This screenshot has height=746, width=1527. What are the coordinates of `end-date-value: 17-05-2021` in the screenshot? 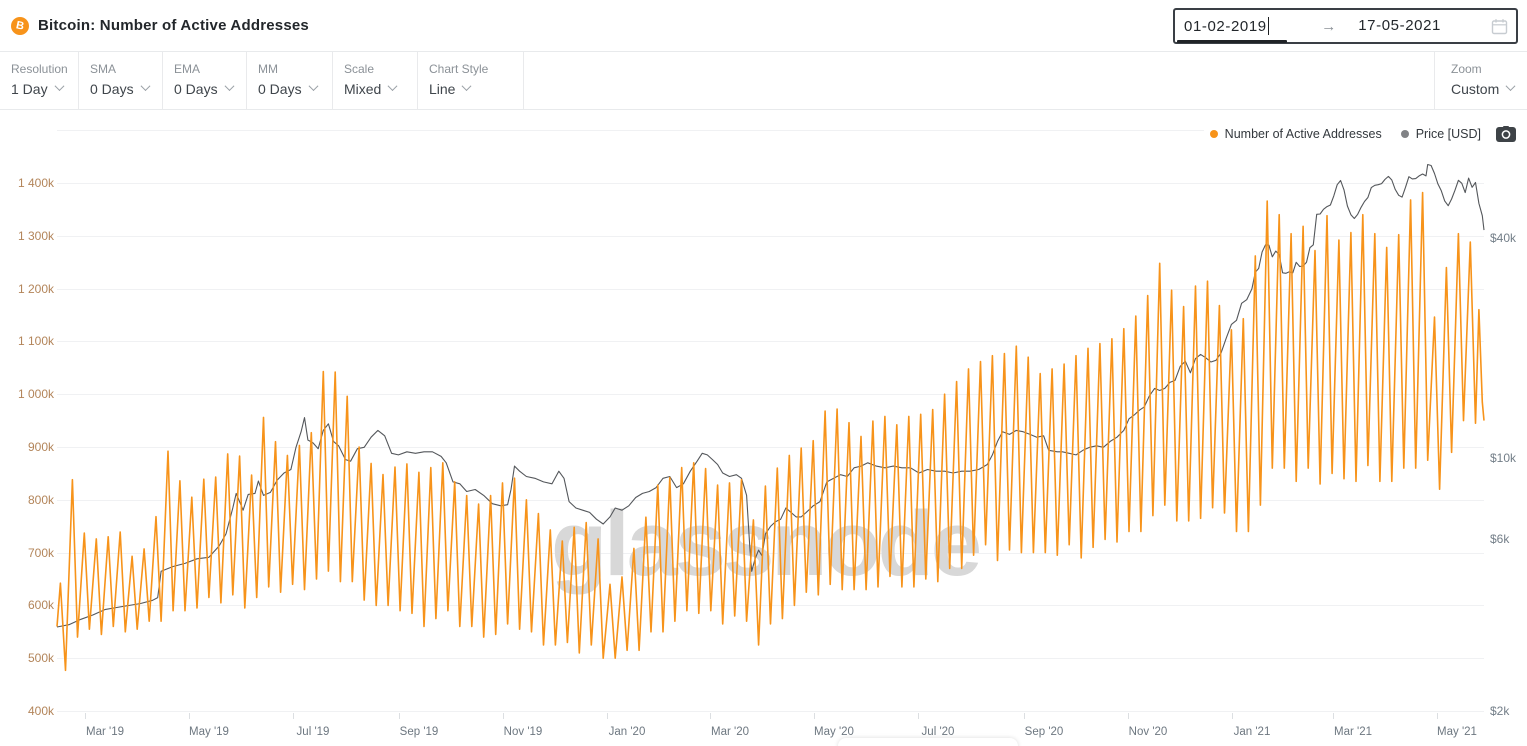 It's located at (1399, 25).